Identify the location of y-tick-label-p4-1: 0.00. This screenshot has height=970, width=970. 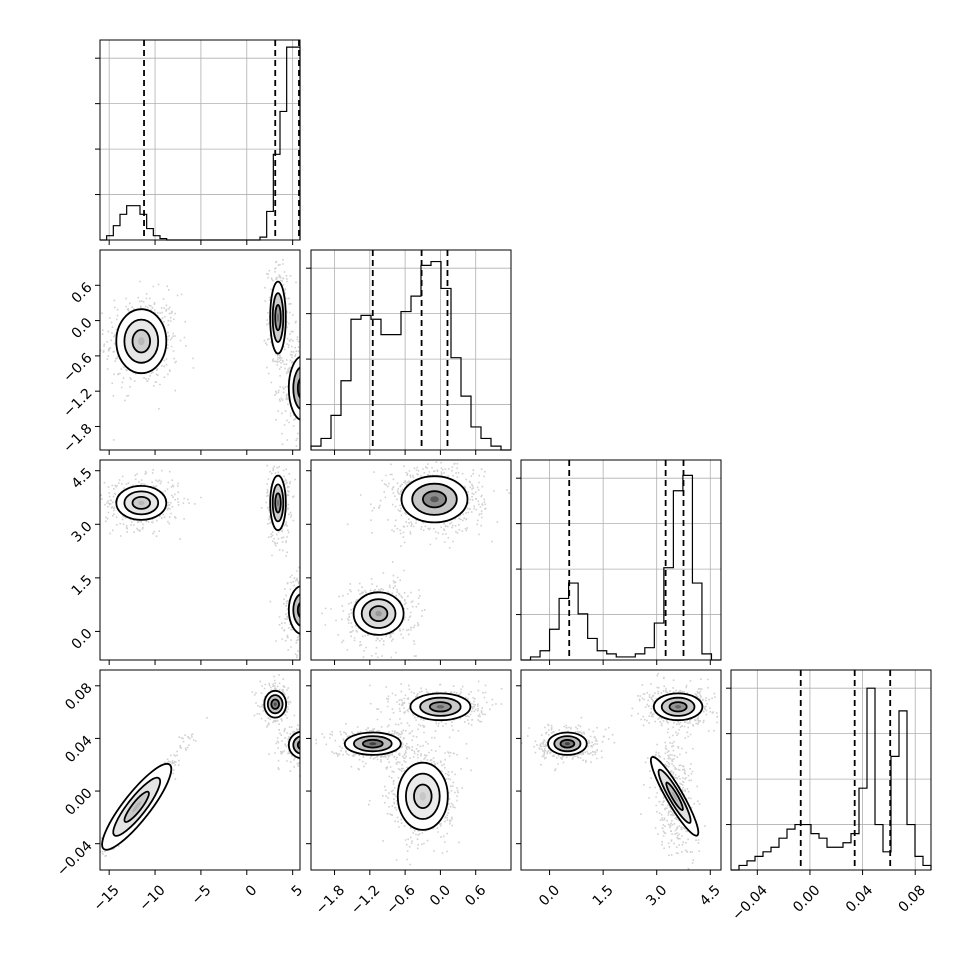
(78, 801).